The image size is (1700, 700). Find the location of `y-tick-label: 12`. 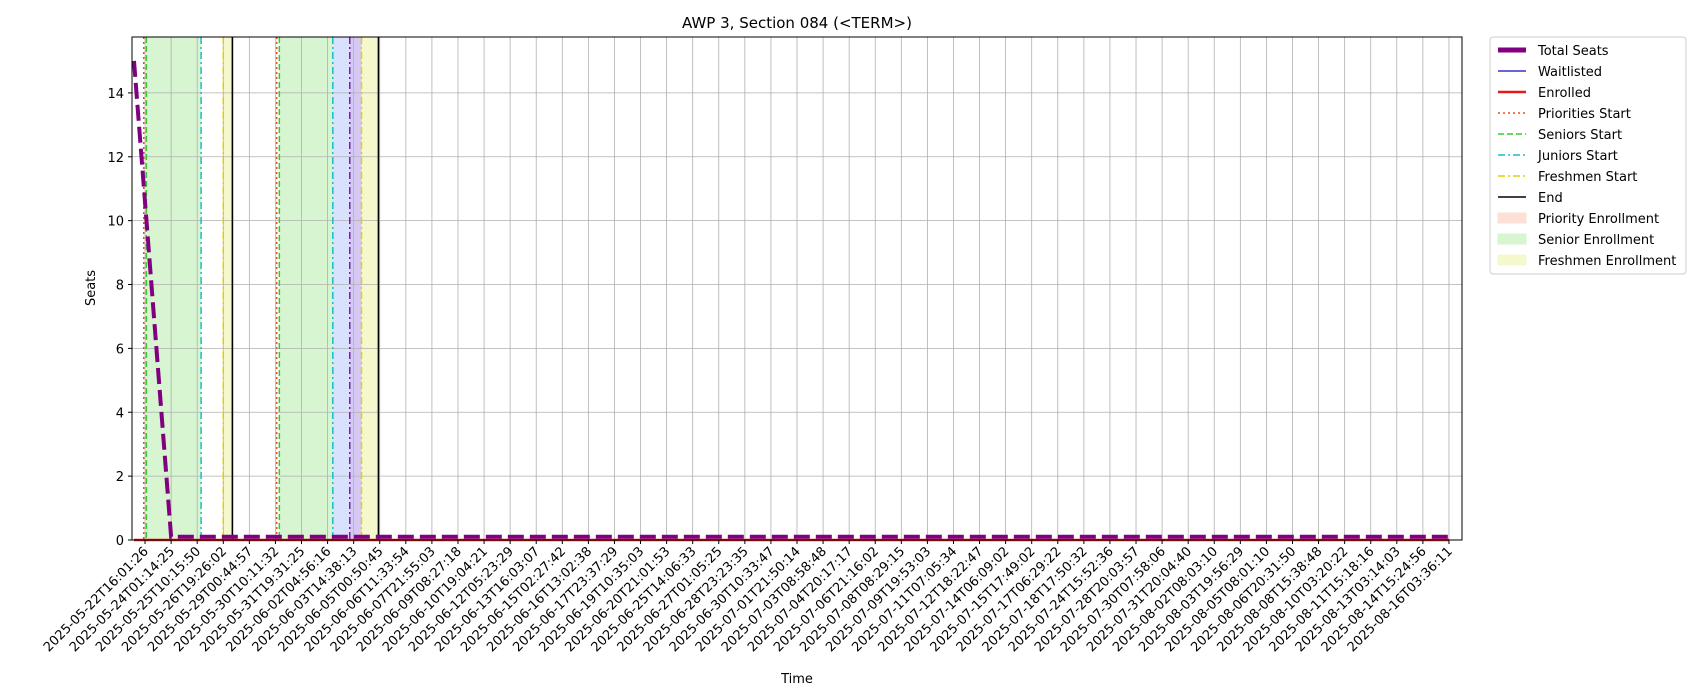

y-tick-label: 12 is located at coordinates (115, 158).